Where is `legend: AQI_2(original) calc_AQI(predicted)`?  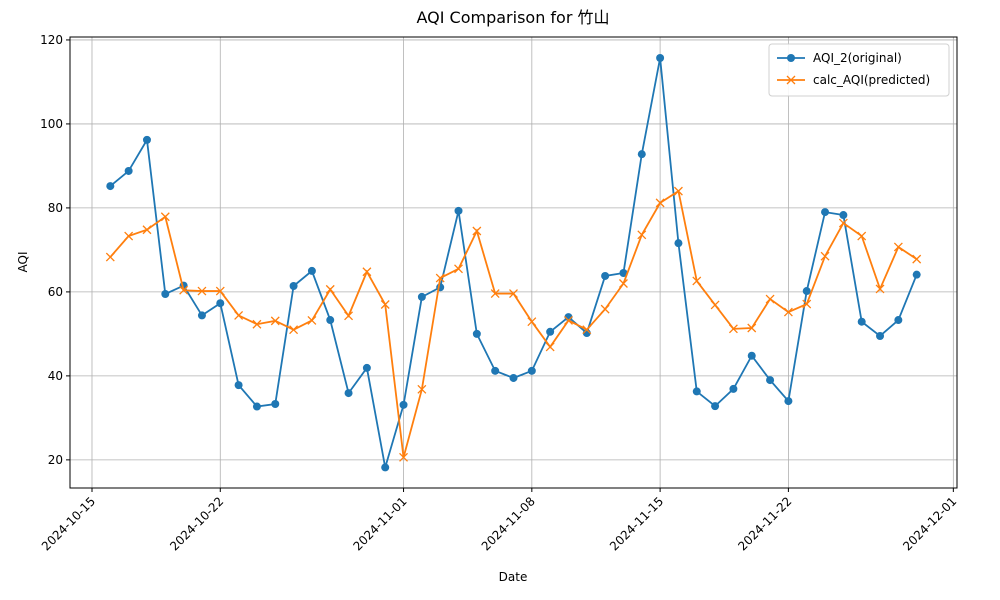 legend: AQI_2(original) calc_AQI(predicted) is located at coordinates (859, 70).